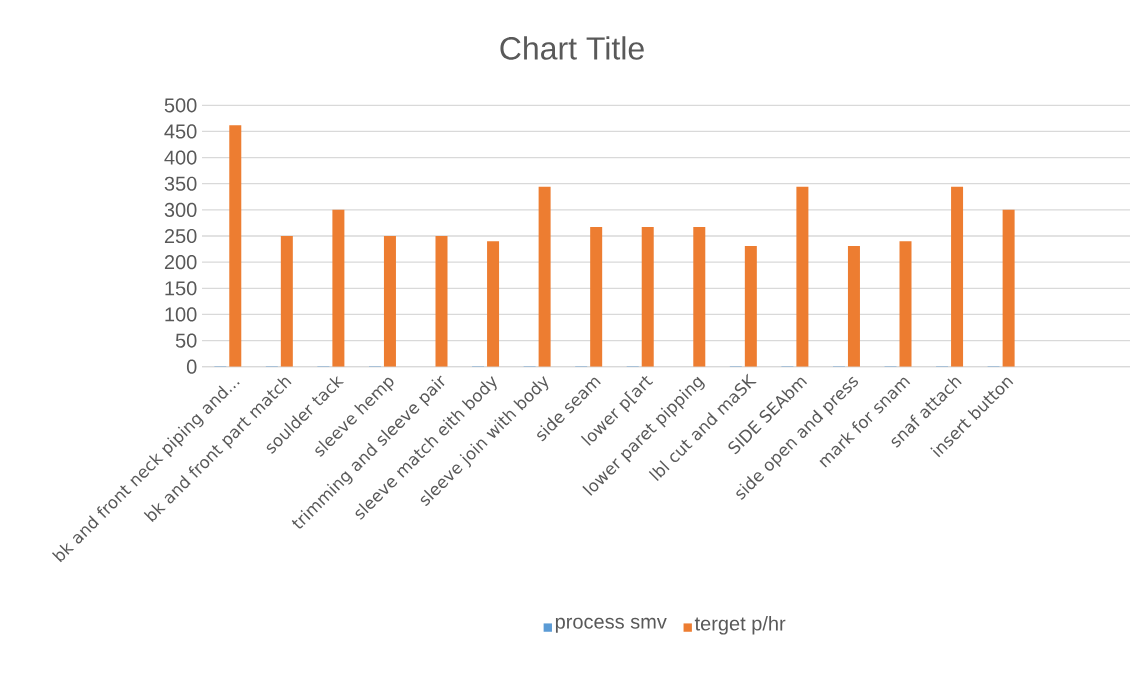  Describe the element at coordinates (180, 131) in the screenshot. I see `y-tick-label: 450` at that location.